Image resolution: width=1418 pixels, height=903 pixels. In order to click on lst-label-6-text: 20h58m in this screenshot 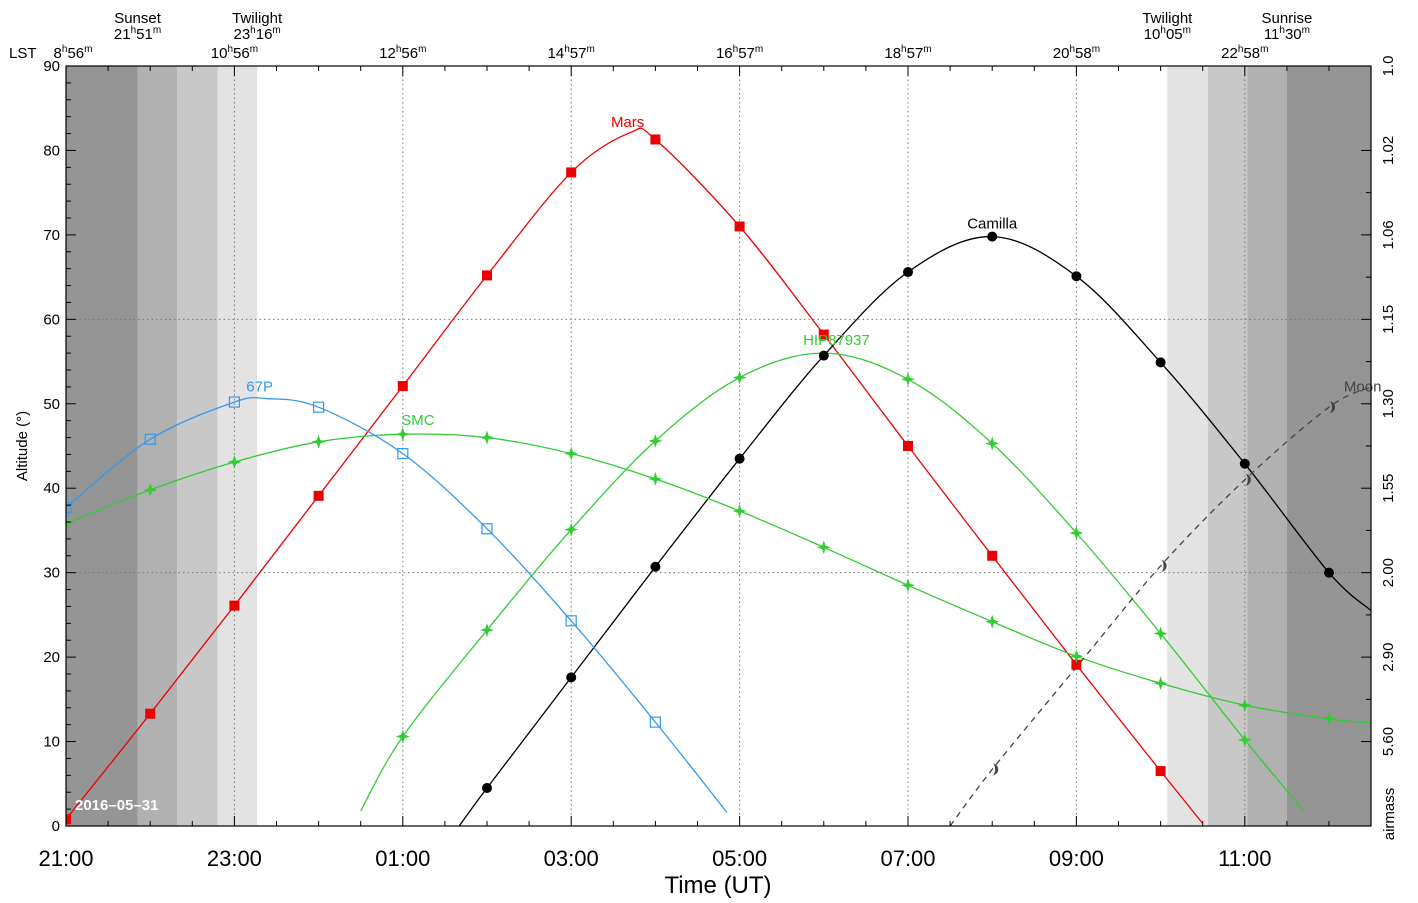, I will do `click(1076, 53)`.